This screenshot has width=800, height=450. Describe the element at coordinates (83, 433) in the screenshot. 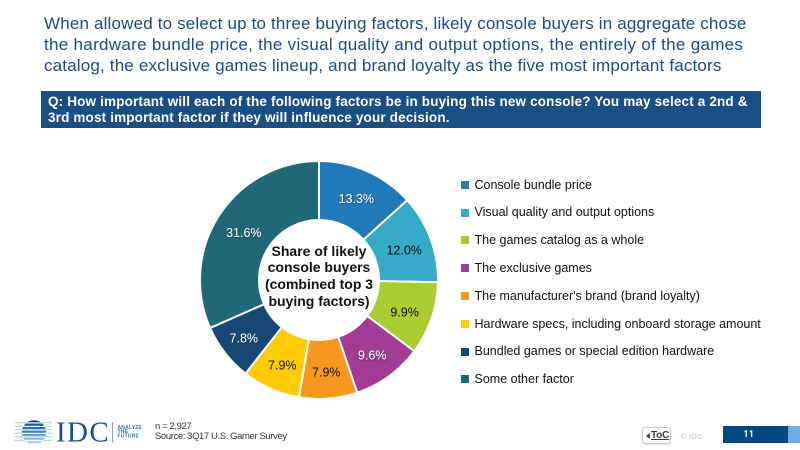

I see `svg-text: IDC` at that location.